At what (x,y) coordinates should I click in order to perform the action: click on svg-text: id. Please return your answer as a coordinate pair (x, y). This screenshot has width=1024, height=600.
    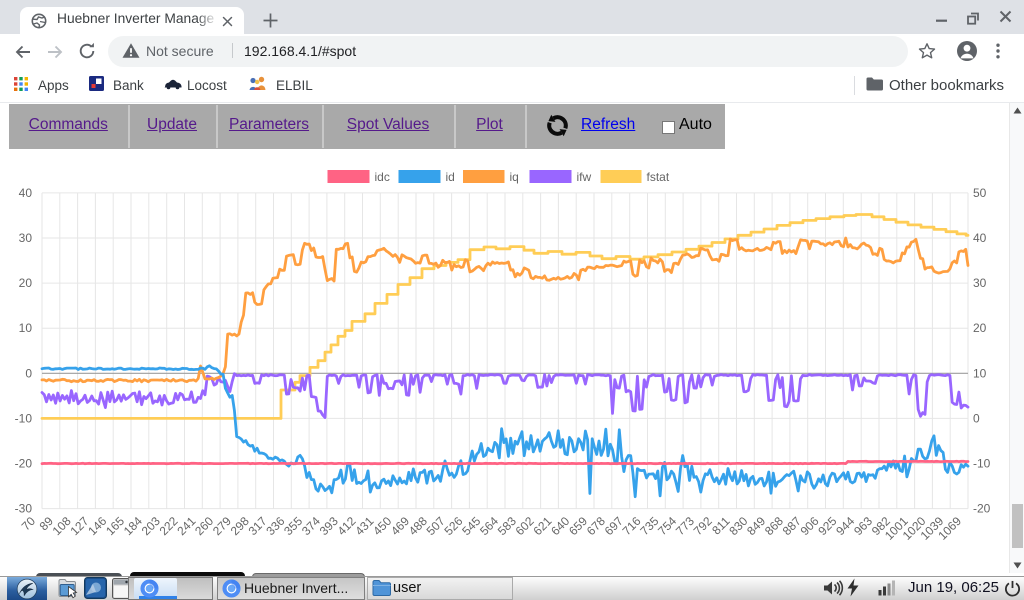
    Looking at the image, I should click on (450, 177).